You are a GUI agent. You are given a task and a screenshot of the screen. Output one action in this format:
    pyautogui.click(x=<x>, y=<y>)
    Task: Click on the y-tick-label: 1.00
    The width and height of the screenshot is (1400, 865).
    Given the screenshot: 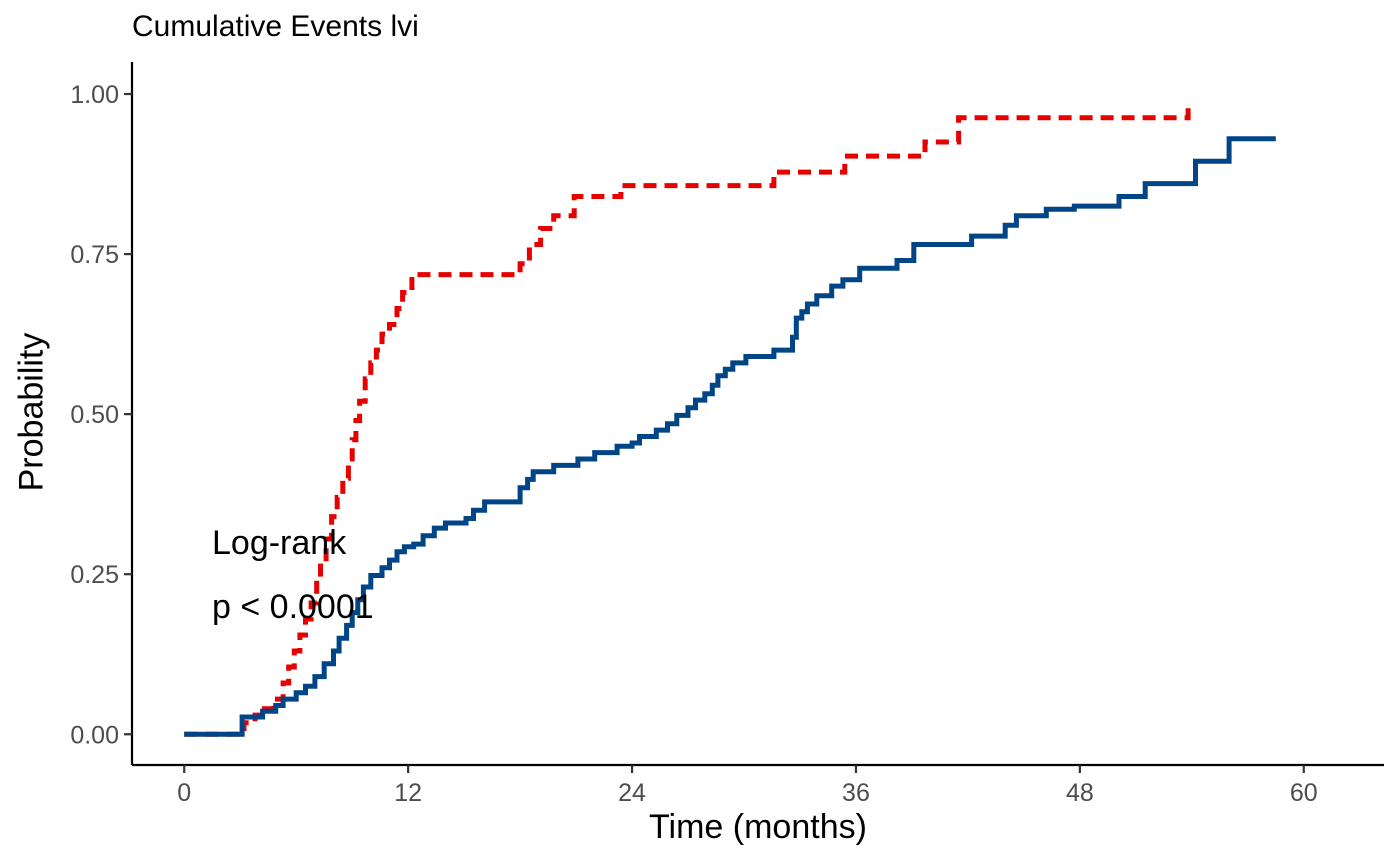 What is the action you would take?
    pyautogui.click(x=94, y=95)
    